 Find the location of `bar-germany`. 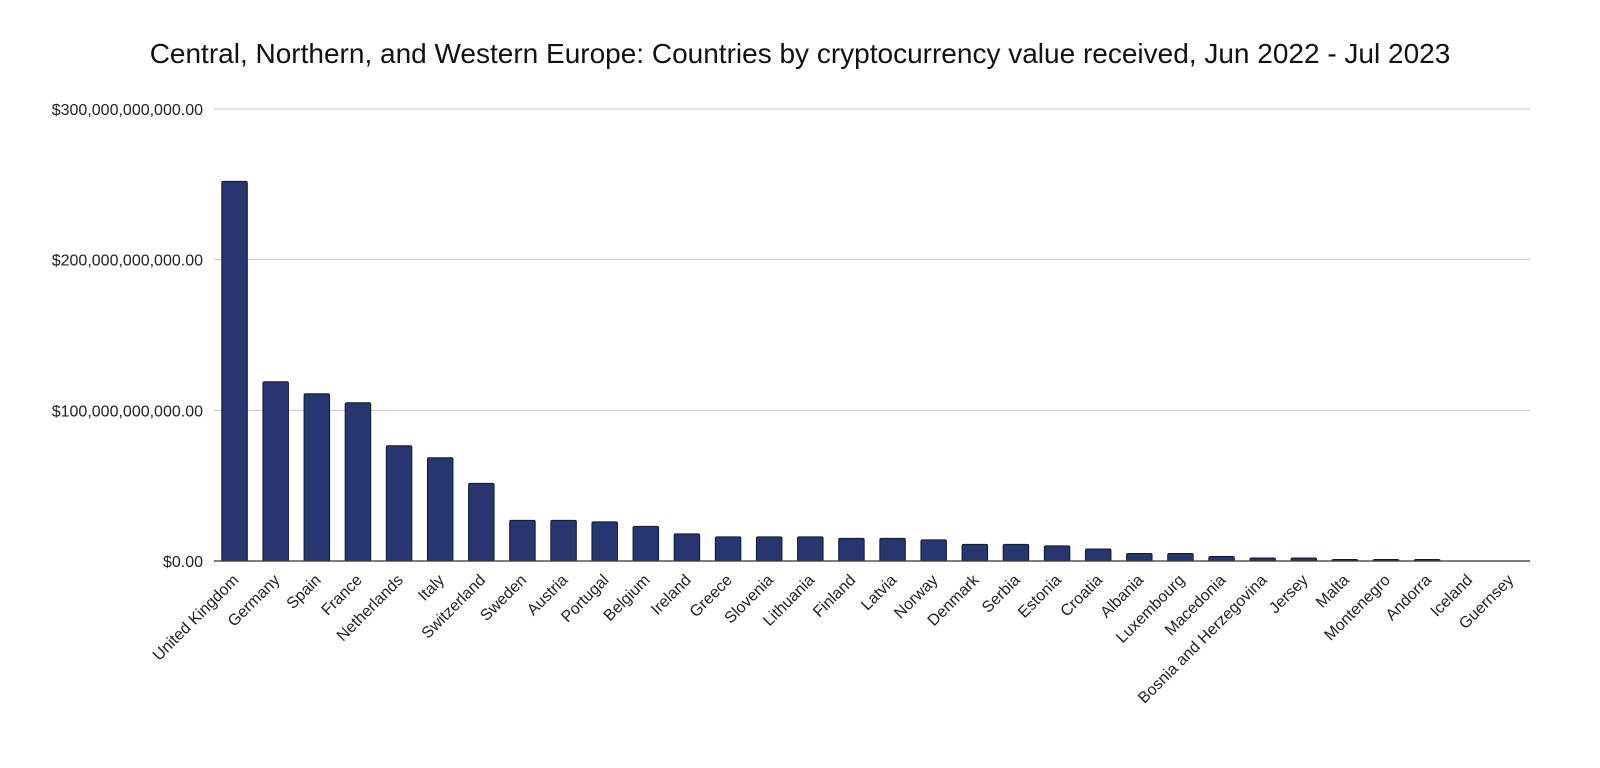

bar-germany is located at coordinates (275, 471).